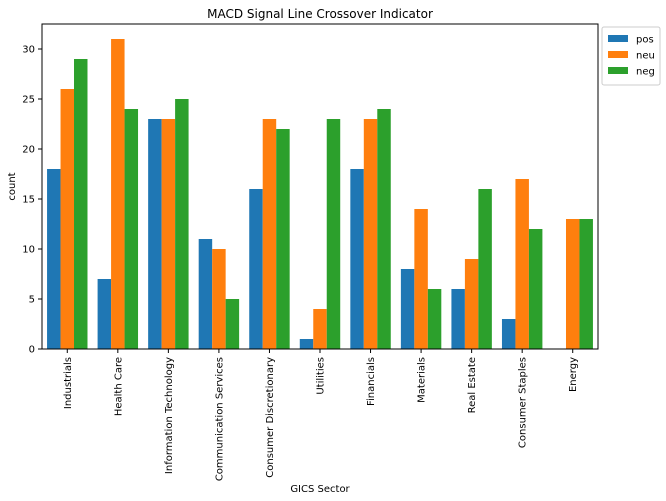 The height and width of the screenshot is (501, 666). I want to click on x-tick-label: Communication Services, so click(219, 419).